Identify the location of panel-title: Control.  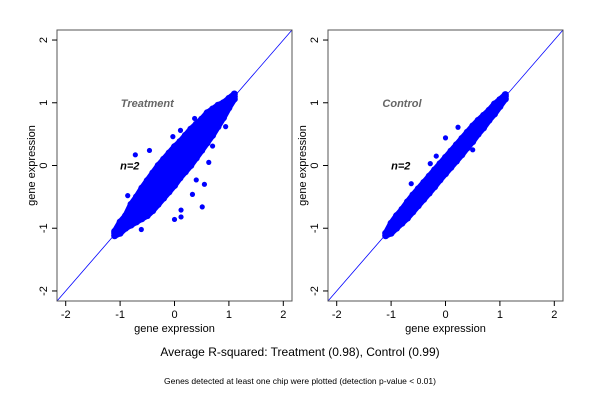
(402, 104).